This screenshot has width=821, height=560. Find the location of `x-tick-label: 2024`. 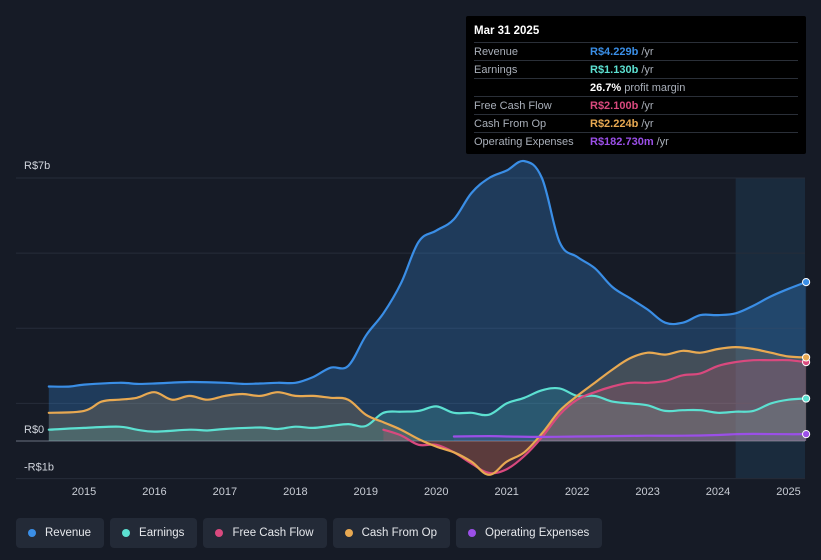

x-tick-label: 2024 is located at coordinates (718, 492).